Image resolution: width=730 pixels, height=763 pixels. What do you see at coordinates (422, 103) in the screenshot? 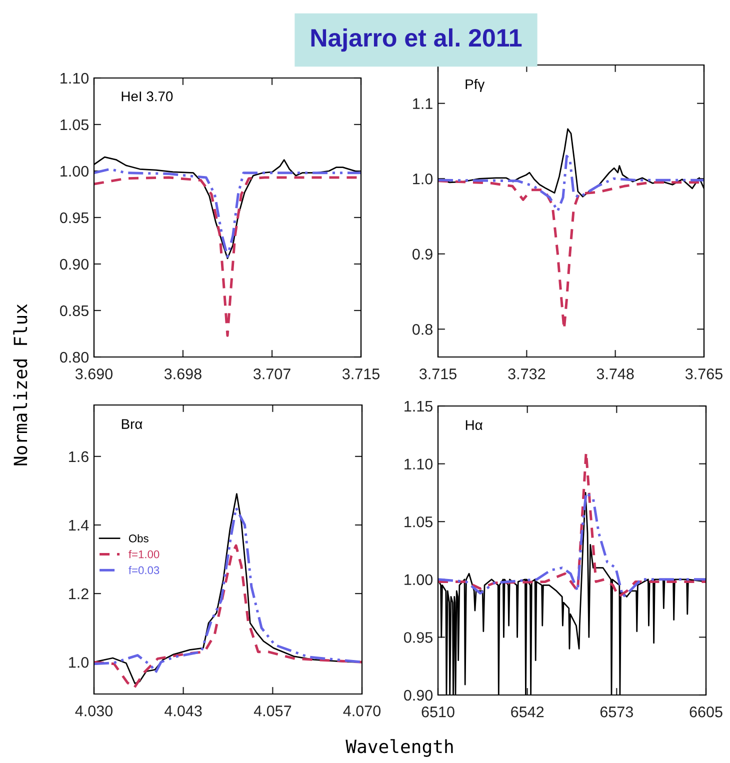
I see `y-tick-label: 1.1` at bounding box center [422, 103].